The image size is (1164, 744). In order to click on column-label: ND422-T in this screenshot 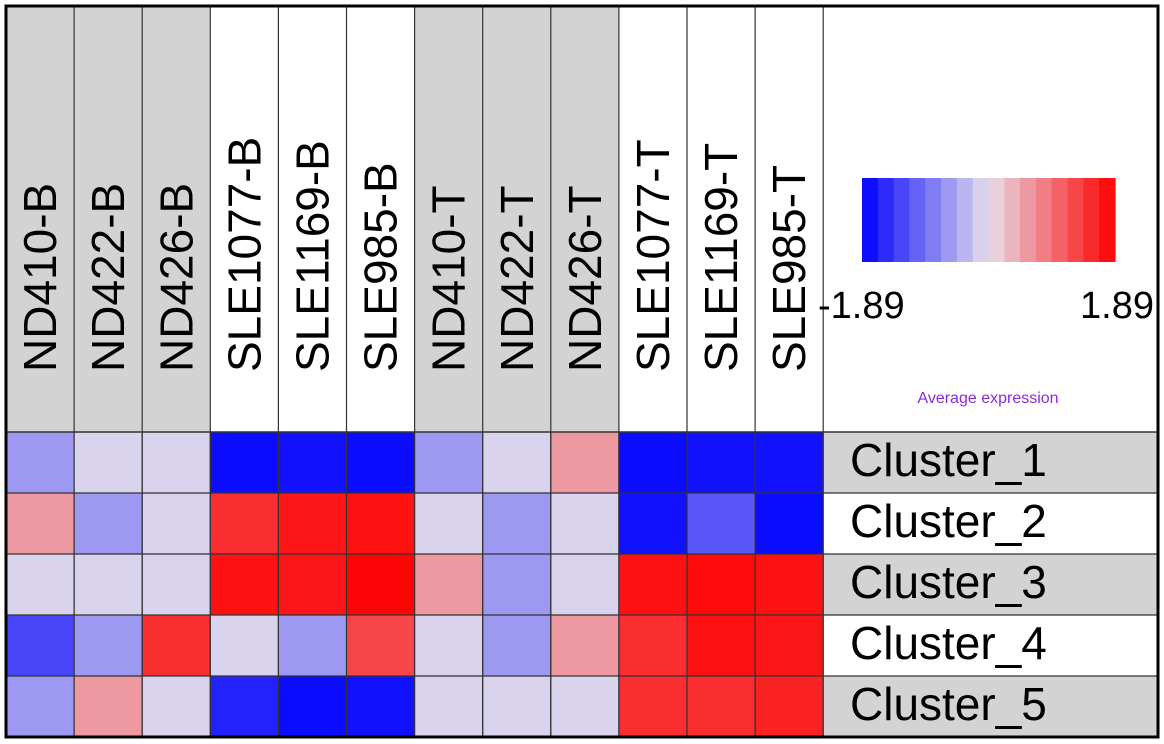, I will do `click(517, 278)`.